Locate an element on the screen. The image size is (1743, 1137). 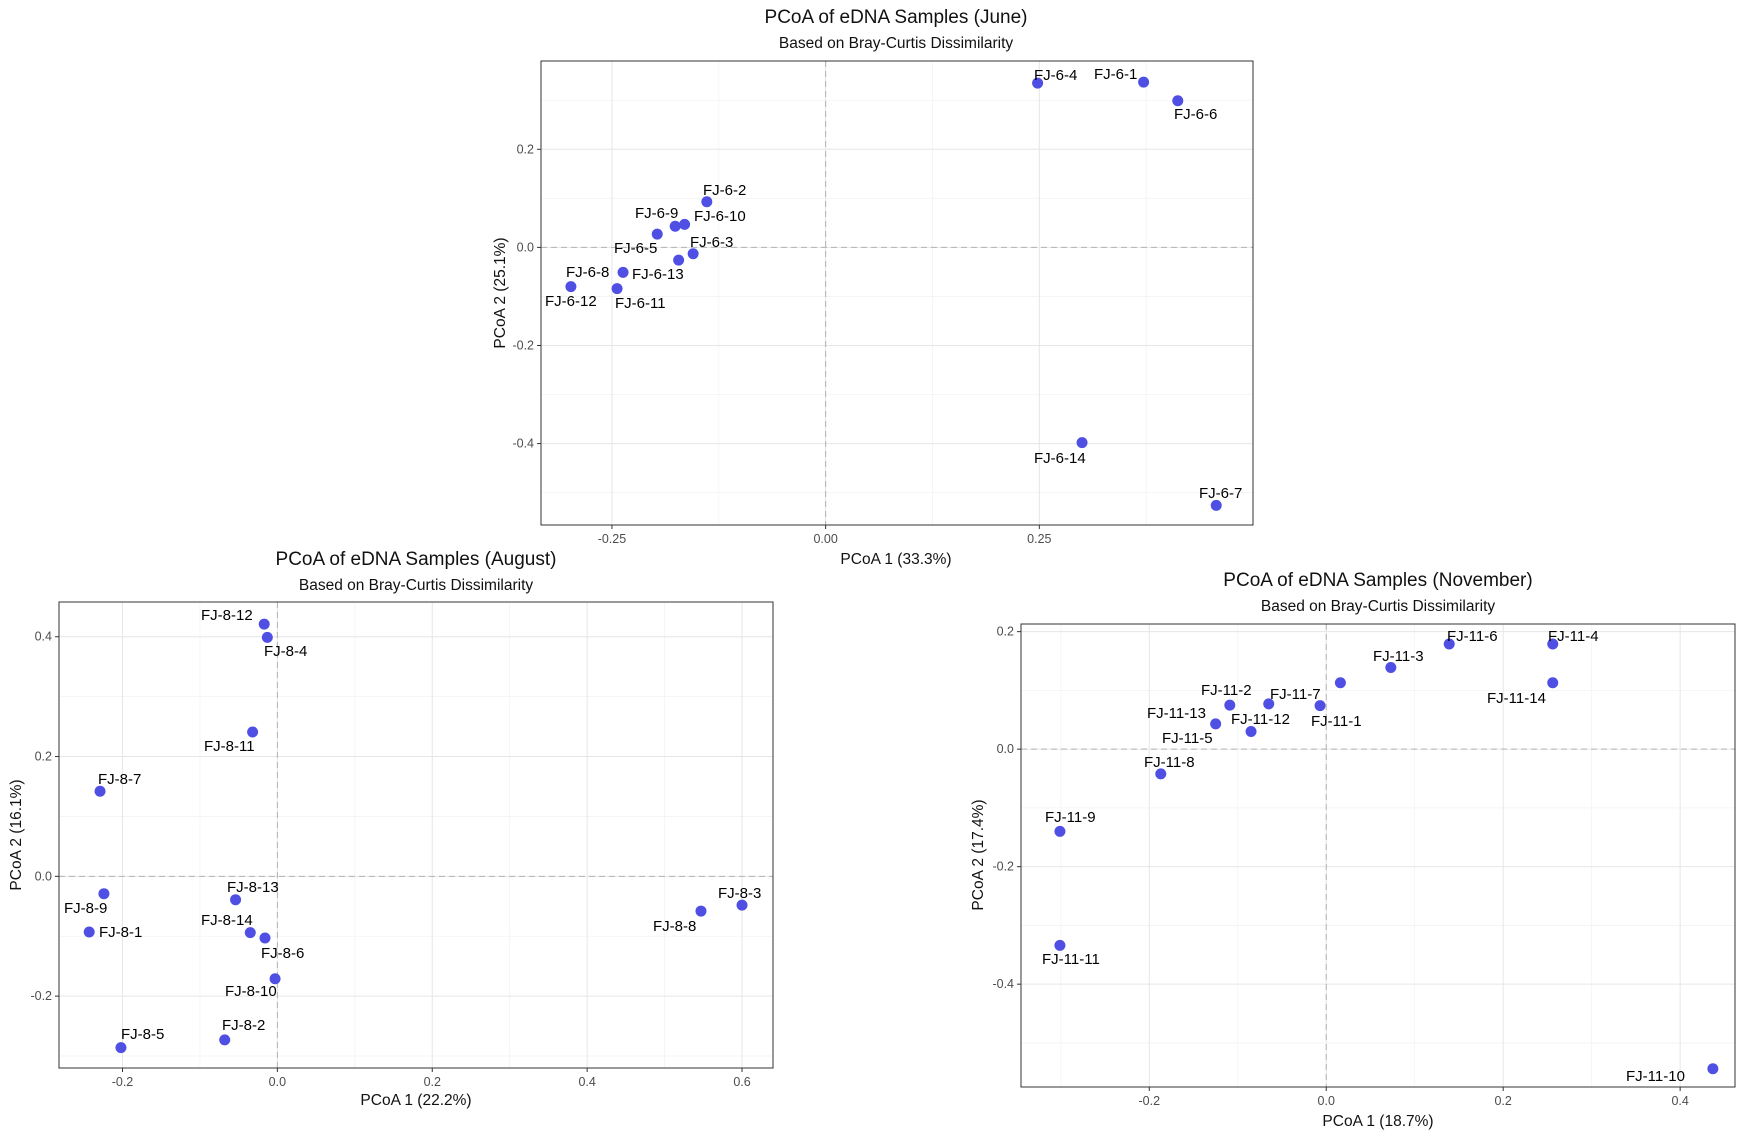
november-y-axis-label: PCoA 2 (17.4%) is located at coordinates (978, 854).